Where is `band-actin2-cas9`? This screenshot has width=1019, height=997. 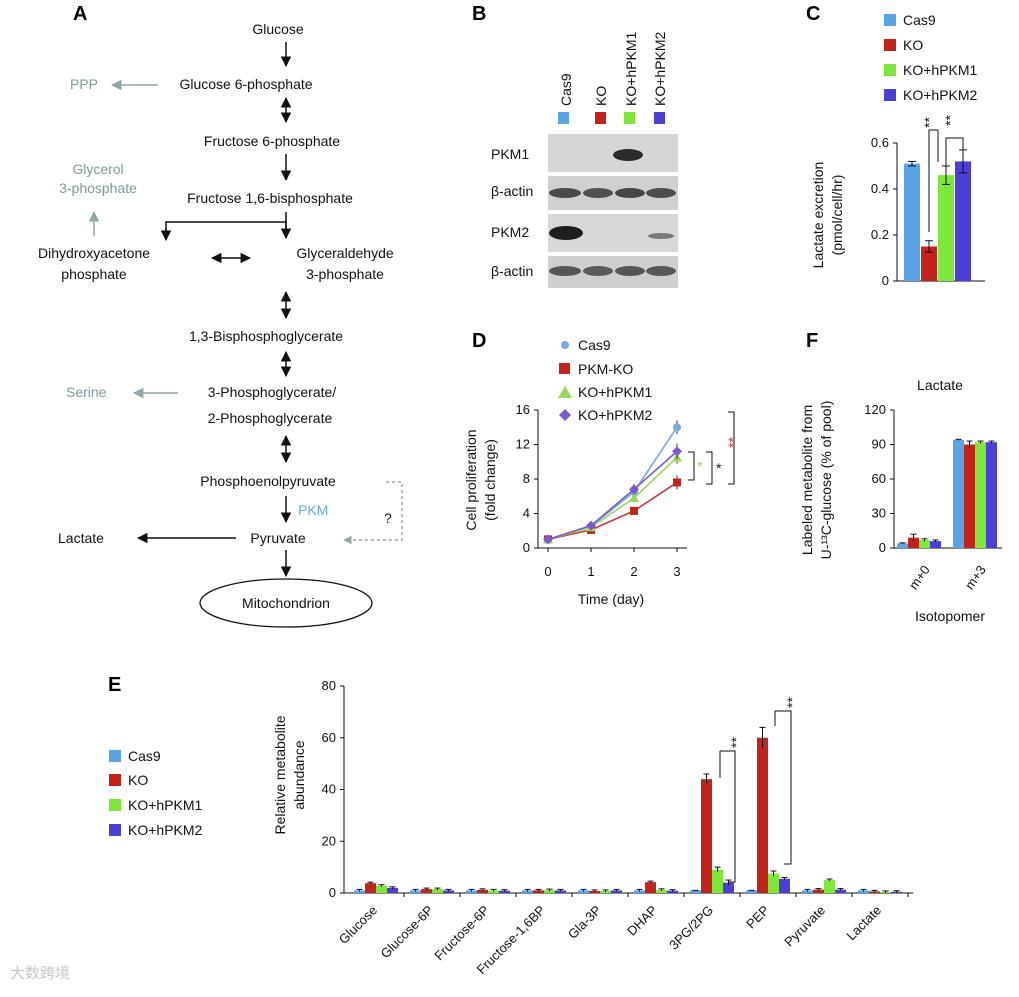 band-actin2-cas9 is located at coordinates (565, 271).